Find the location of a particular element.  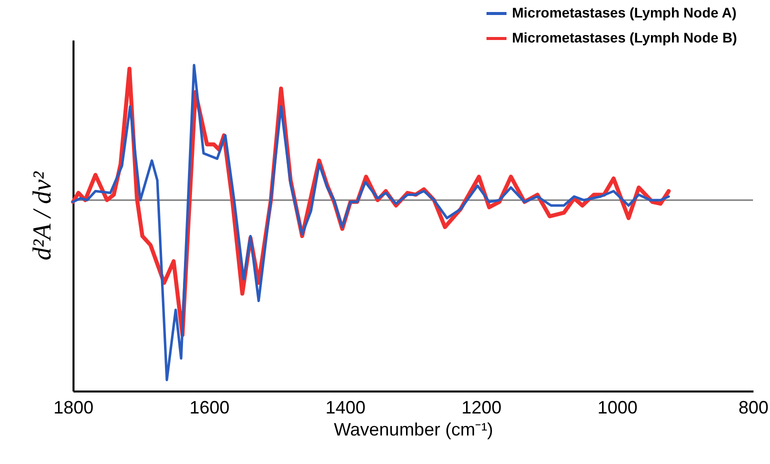

x-tick-label: 1200 is located at coordinates (481, 408).